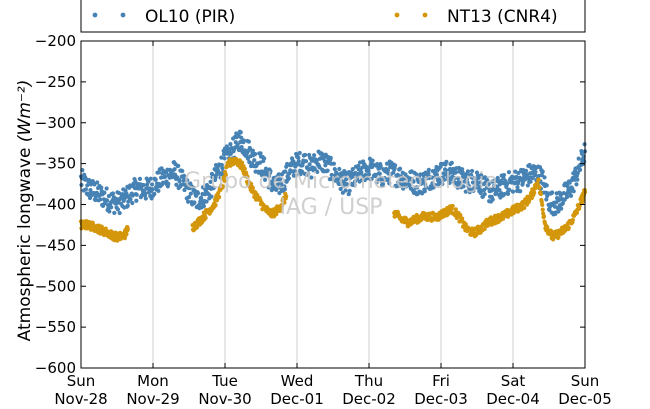  Describe the element at coordinates (55, 327) in the screenshot. I see `y-tick-label: −550` at that location.